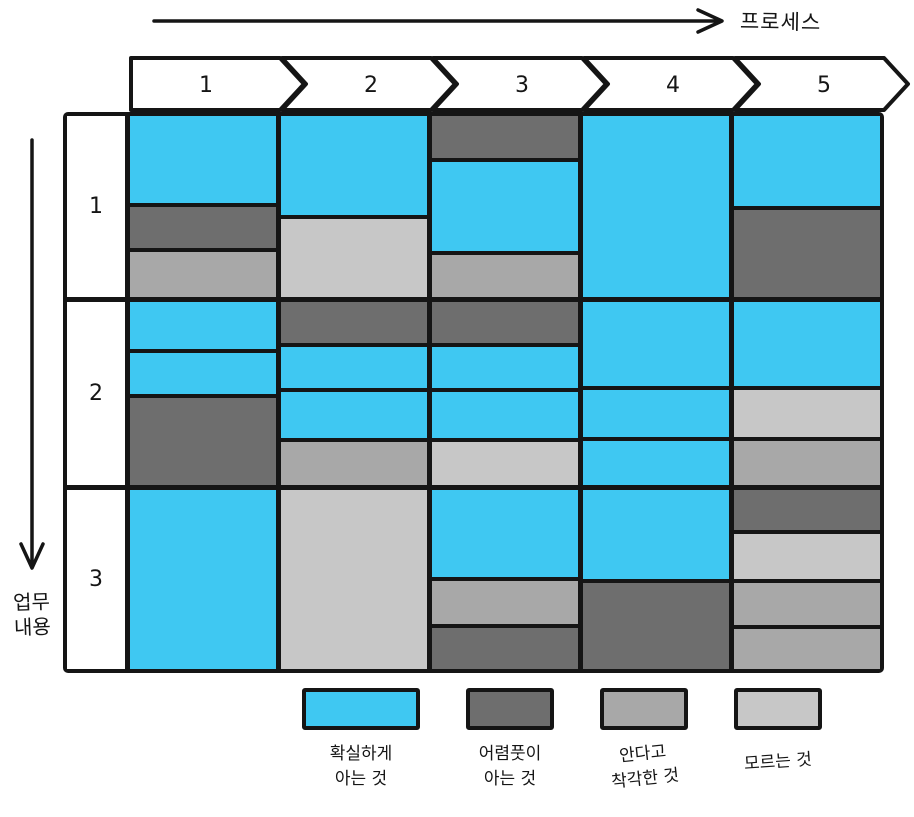 Image resolution: width=914 pixels, height=817 pixels. I want to click on matrix-cell-r1-c4, so click(656, 206).